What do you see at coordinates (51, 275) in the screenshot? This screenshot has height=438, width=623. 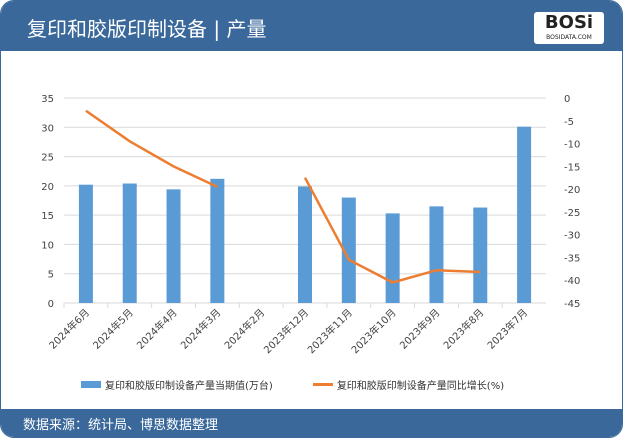 I see `y-left-tick-label: 5` at bounding box center [51, 275].